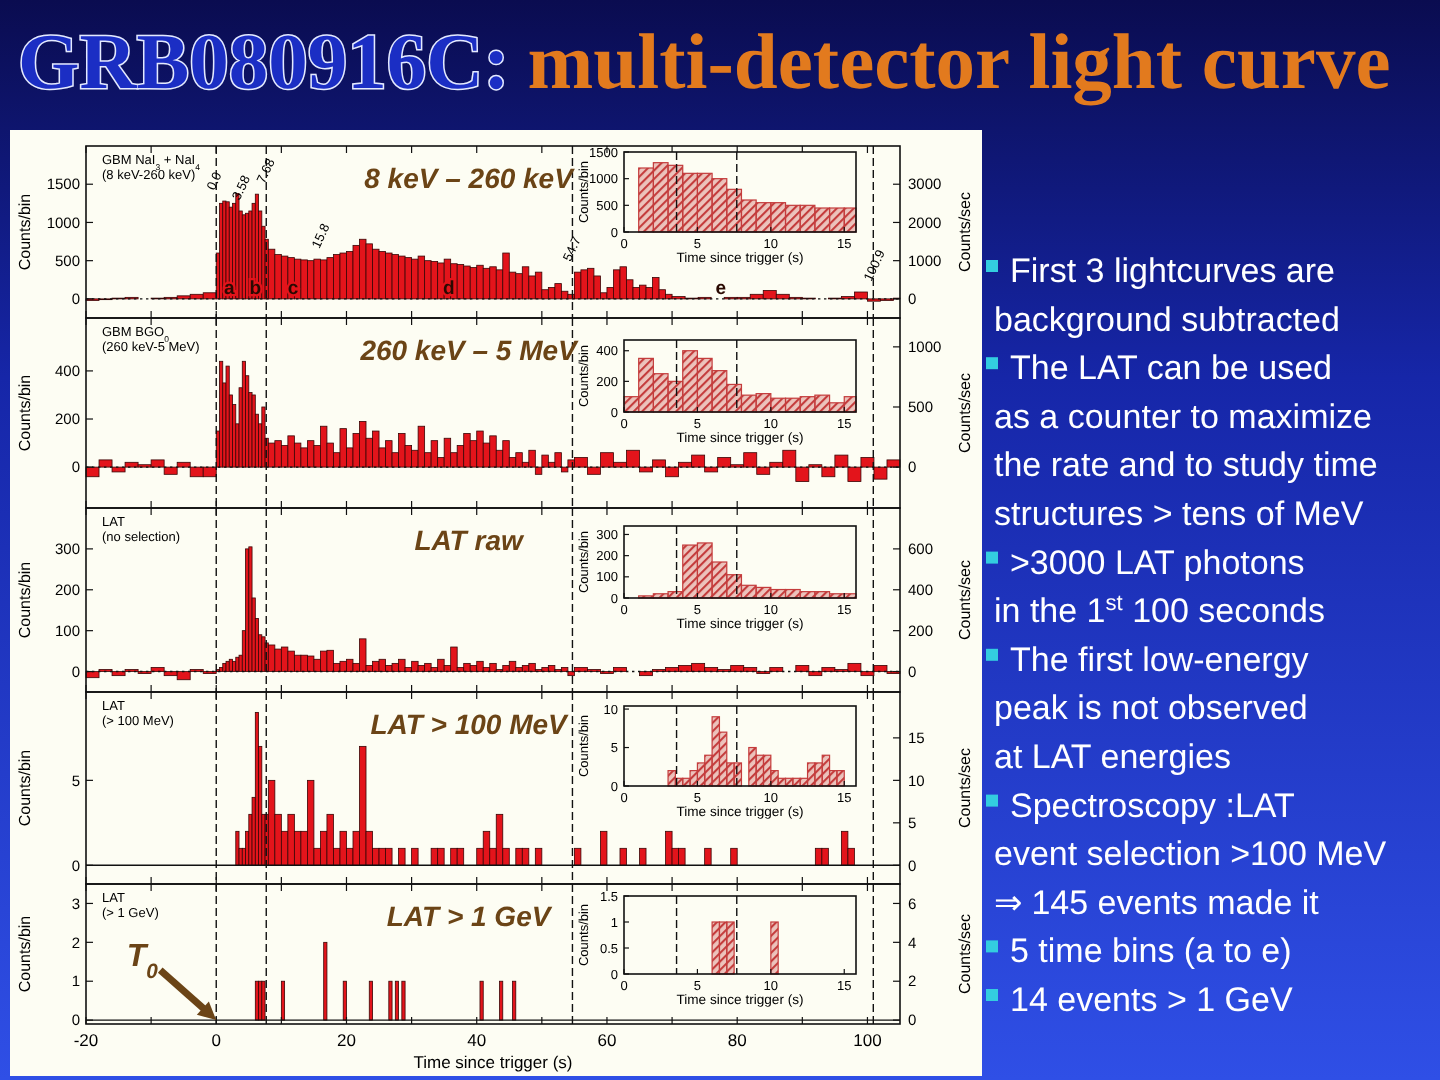 This screenshot has width=1440, height=1080. I want to click on text: 260 keV – 5 MeV, so click(469, 350).